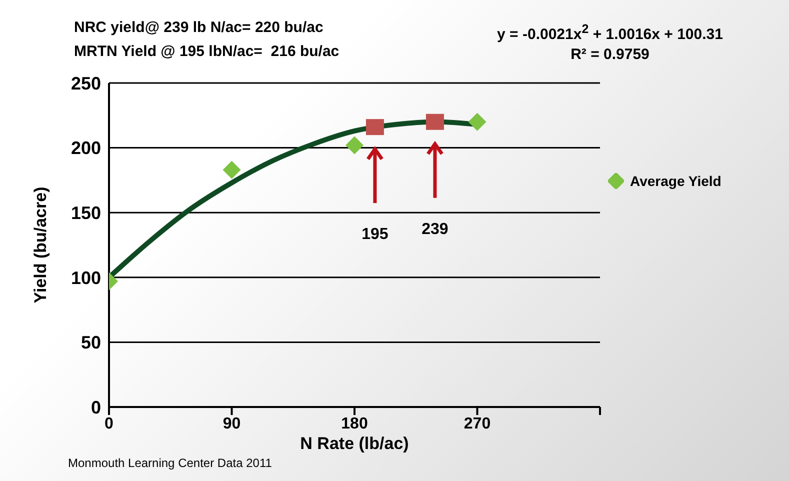 This screenshot has width=789, height=481. Describe the element at coordinates (199, 27) in the screenshot. I see `text: NRC yield@ 239 lb N/ac= 220 bu/ac` at that location.